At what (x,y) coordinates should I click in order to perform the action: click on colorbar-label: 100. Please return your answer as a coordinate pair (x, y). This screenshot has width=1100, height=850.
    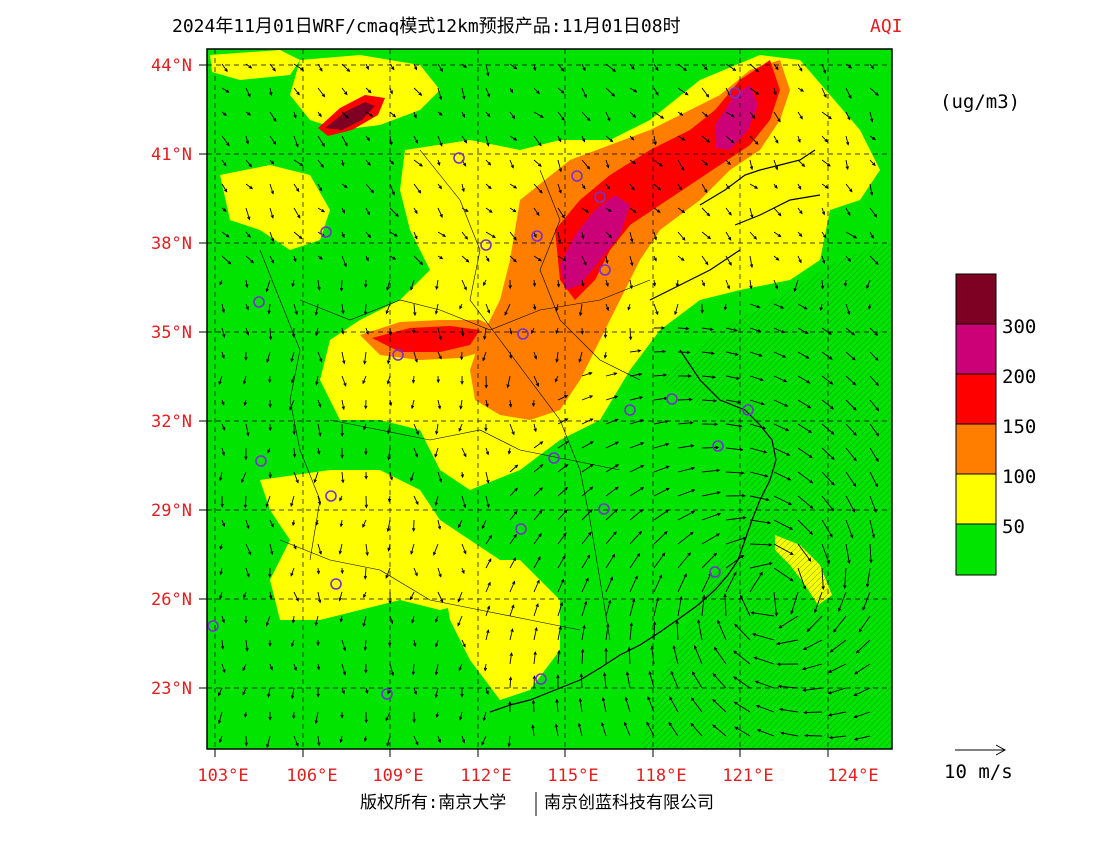
    Looking at the image, I should click on (1019, 477).